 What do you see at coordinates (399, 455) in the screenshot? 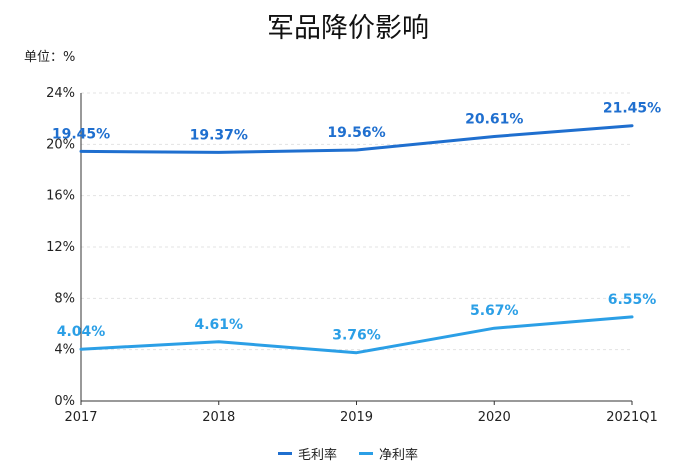
I see `legend-label-net-margin: 净利率` at bounding box center [399, 455].